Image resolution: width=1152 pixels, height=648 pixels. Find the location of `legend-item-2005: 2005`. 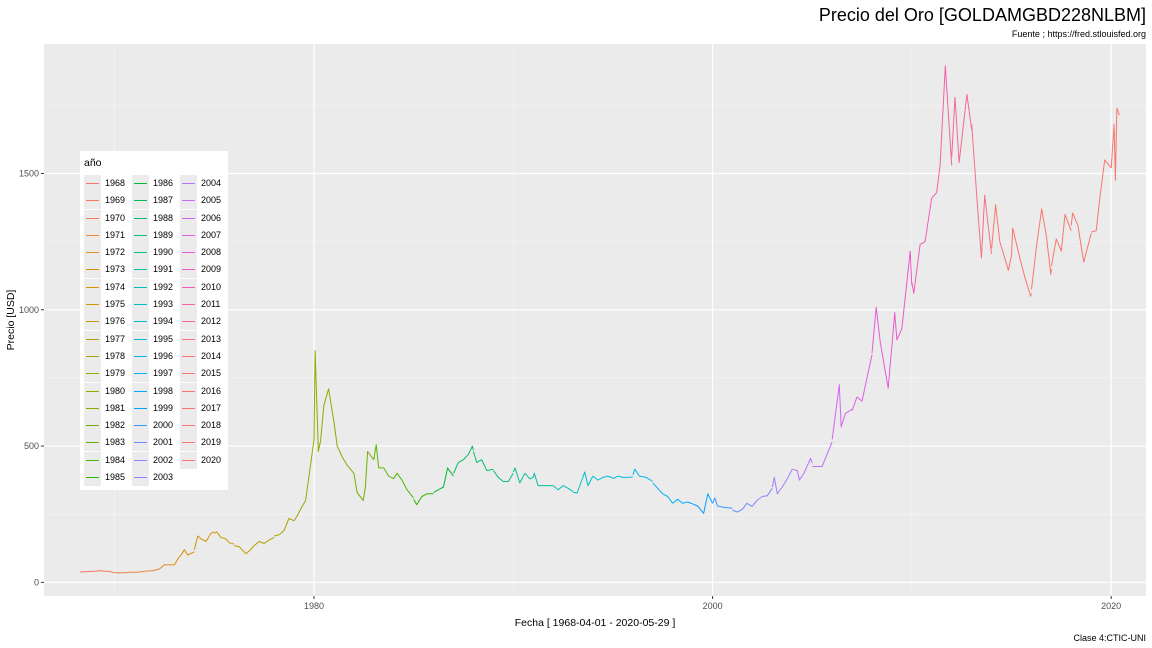

legend-item-2005: 2005 is located at coordinates (204, 201).